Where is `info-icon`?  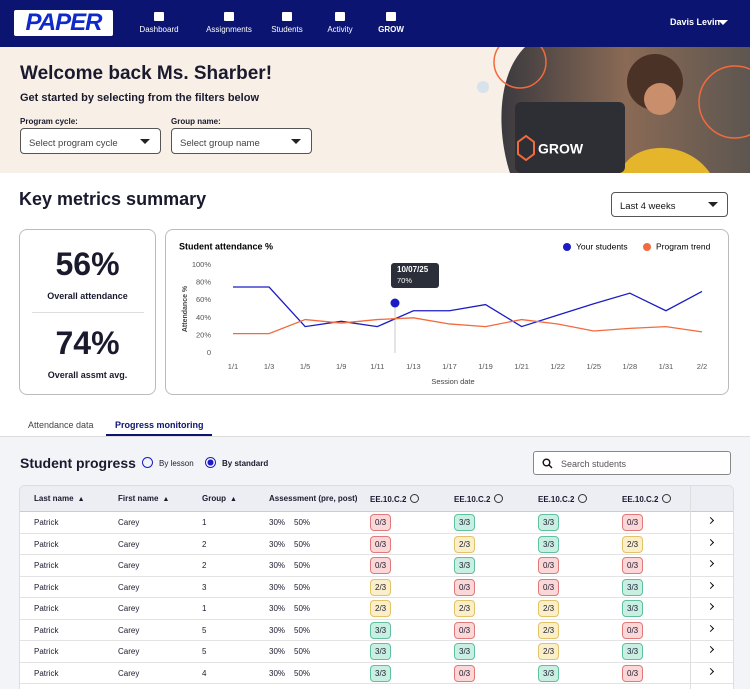 info-icon is located at coordinates (666, 498).